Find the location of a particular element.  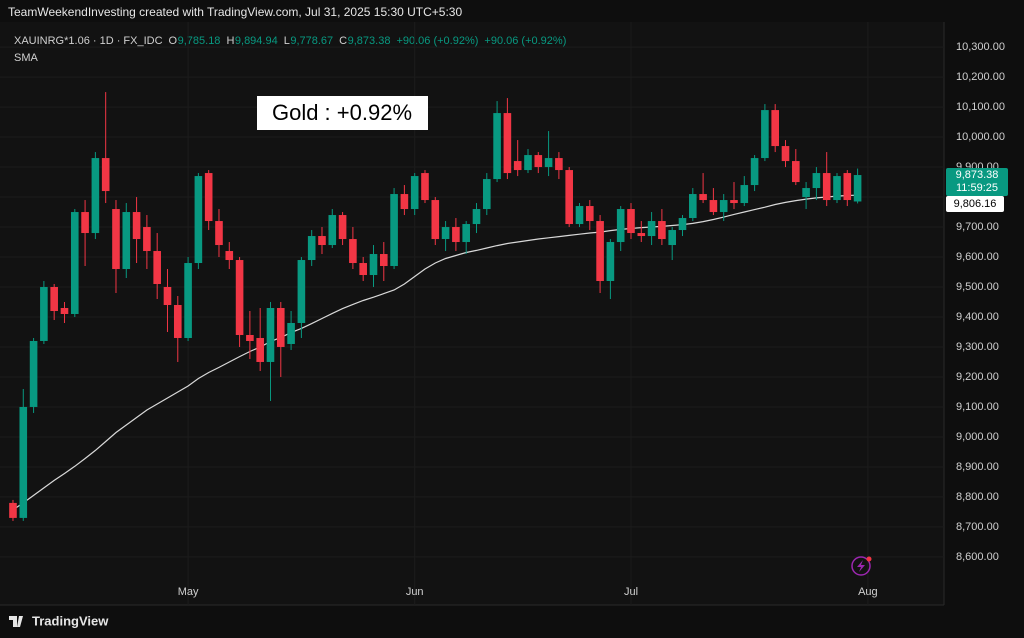

x-tick-label: Jul is located at coordinates (631, 592).